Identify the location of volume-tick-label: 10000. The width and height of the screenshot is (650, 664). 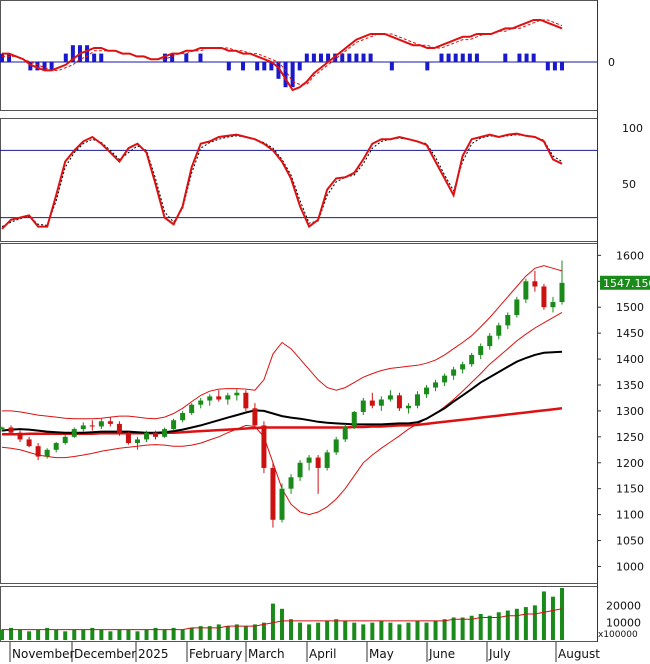
(623, 623).